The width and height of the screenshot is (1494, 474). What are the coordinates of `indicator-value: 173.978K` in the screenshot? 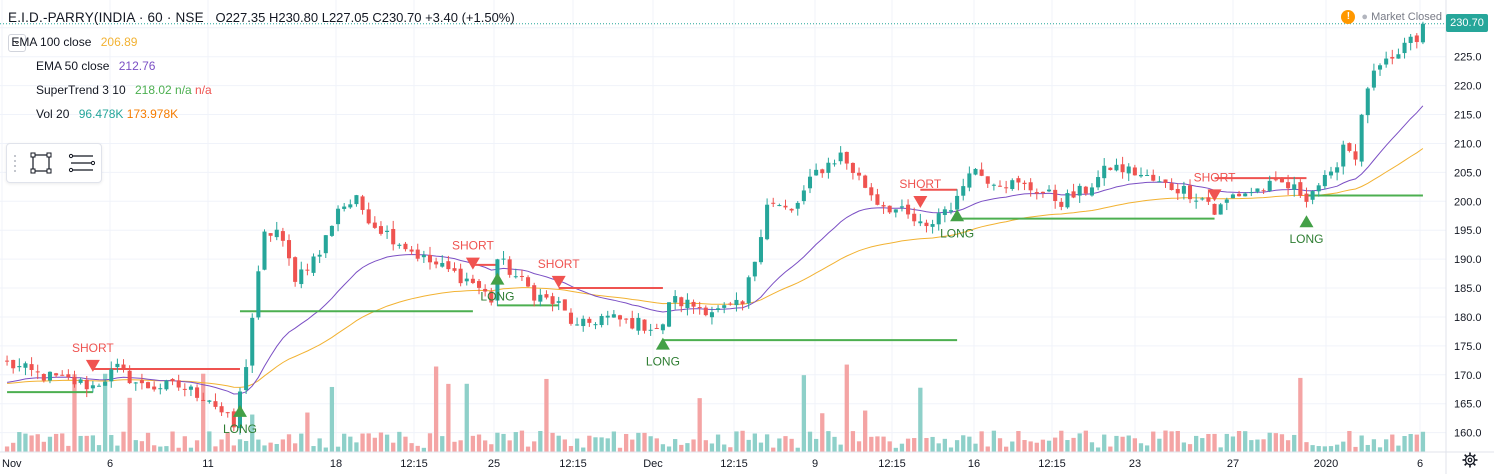 It's located at (152, 114).